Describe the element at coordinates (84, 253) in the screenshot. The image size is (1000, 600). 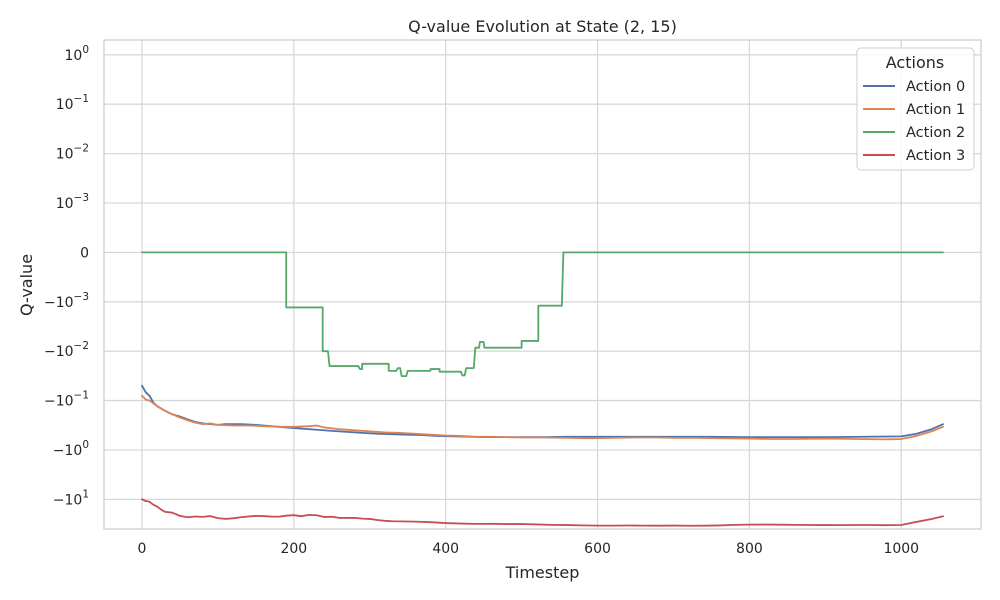
I see `y-tick-label: 0` at that location.